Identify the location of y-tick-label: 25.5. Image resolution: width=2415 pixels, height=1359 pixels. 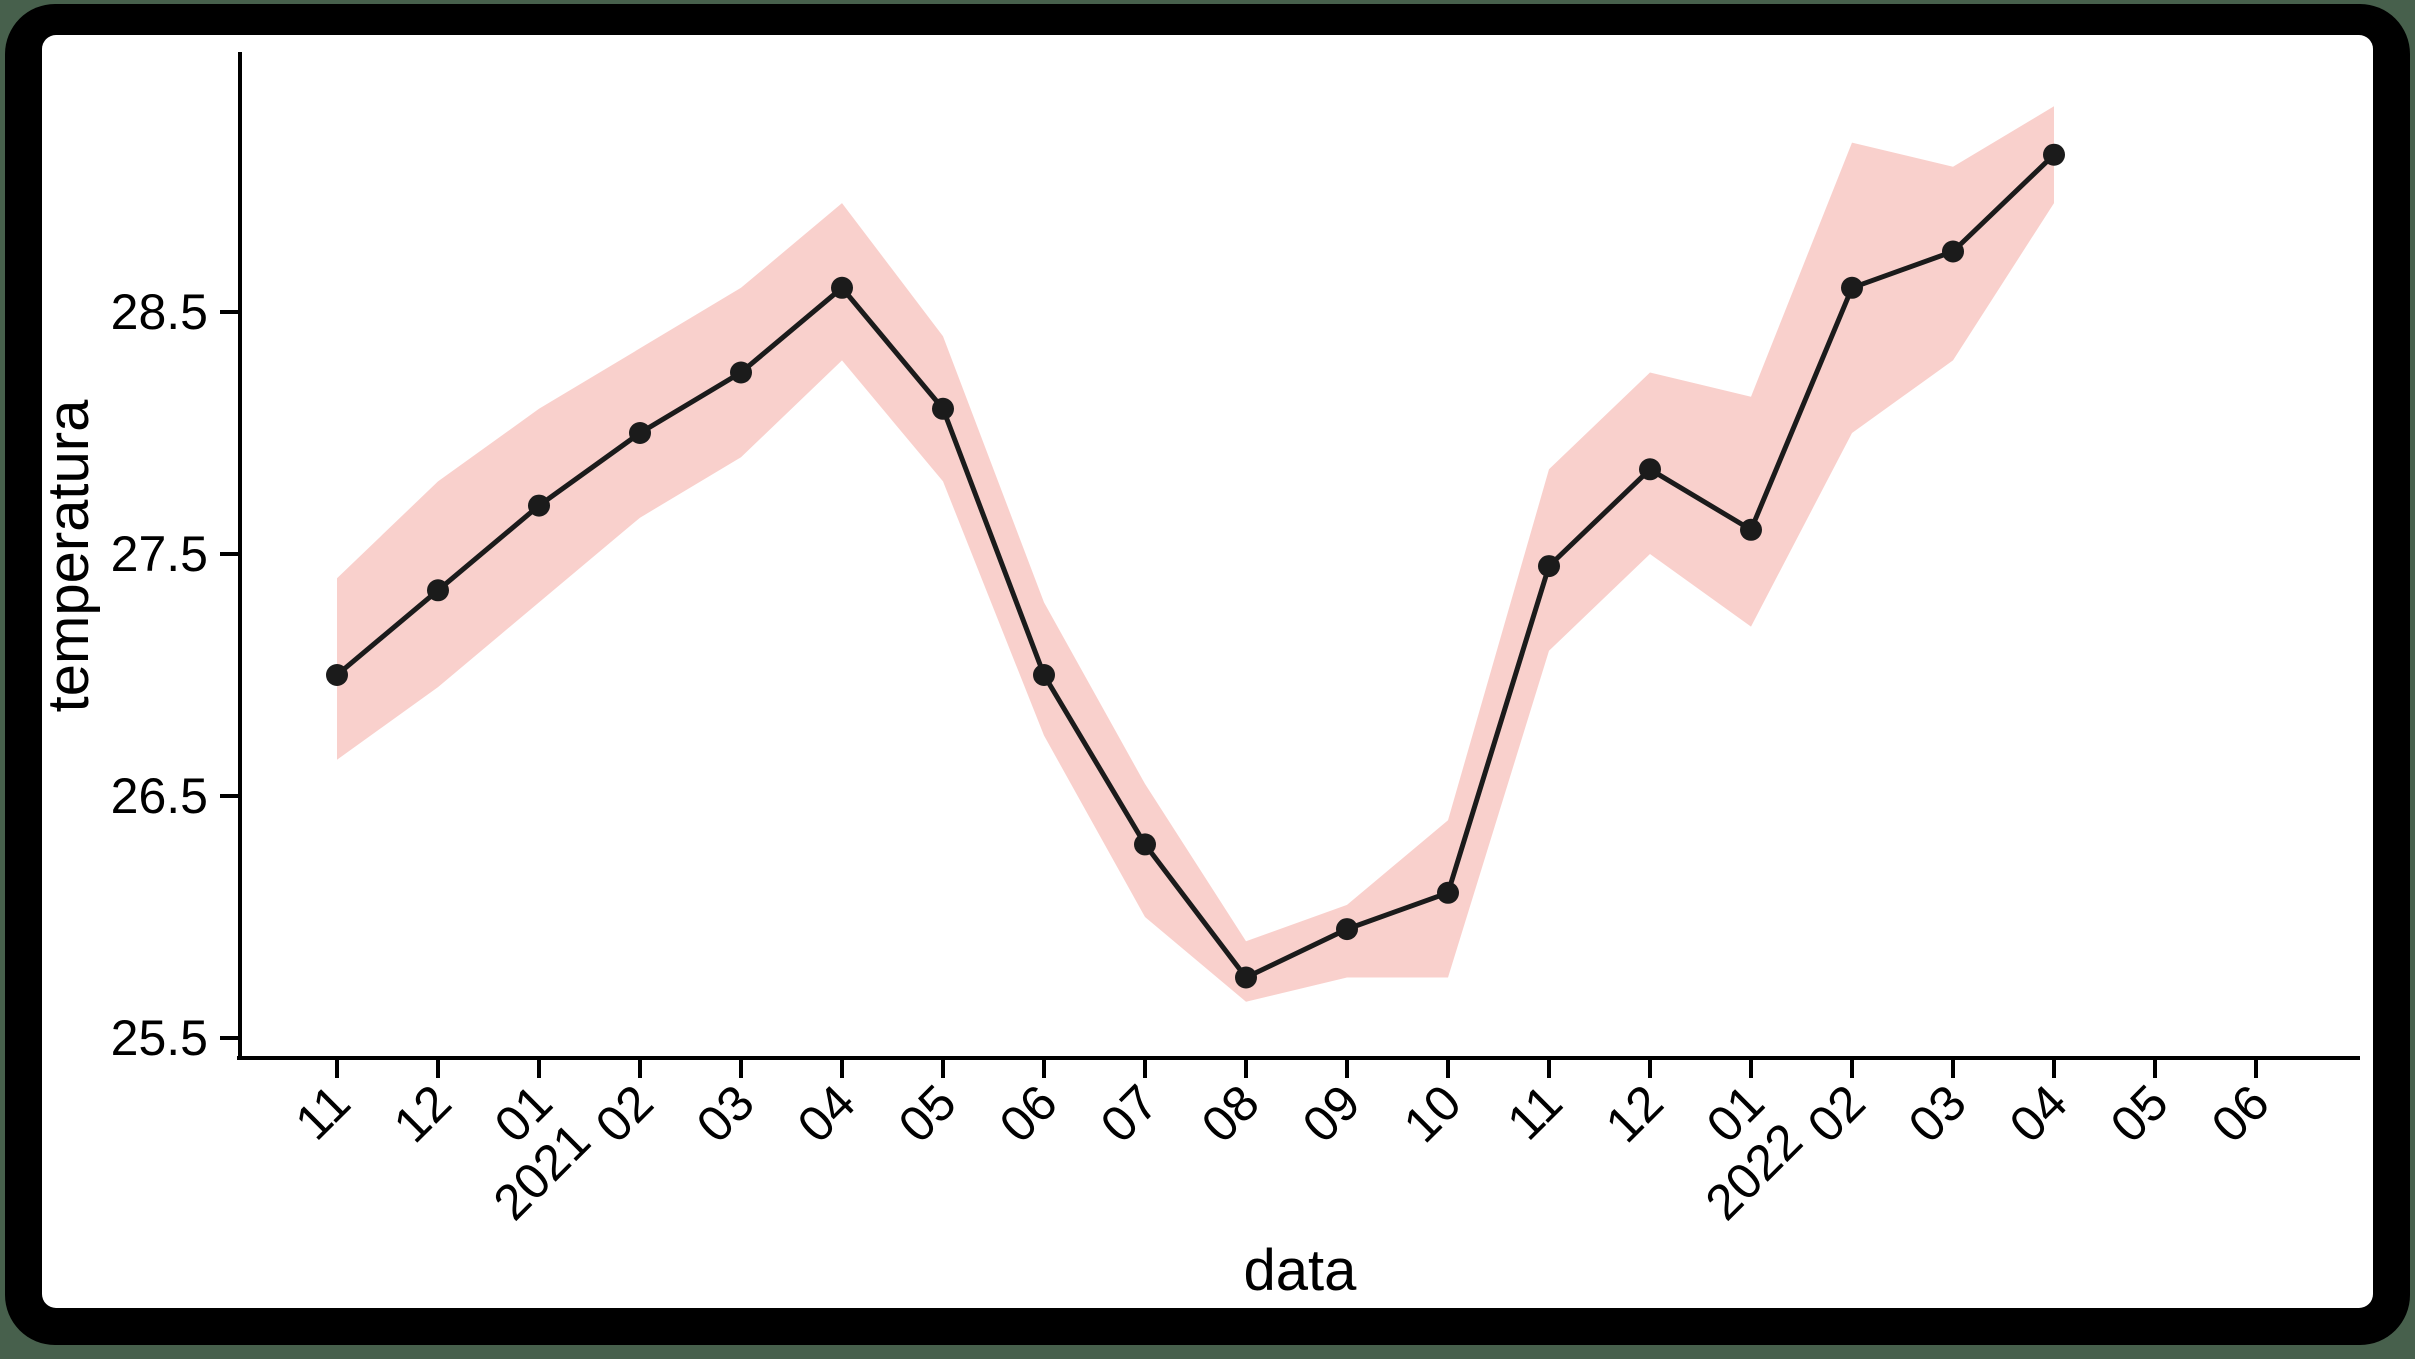
(159, 1038).